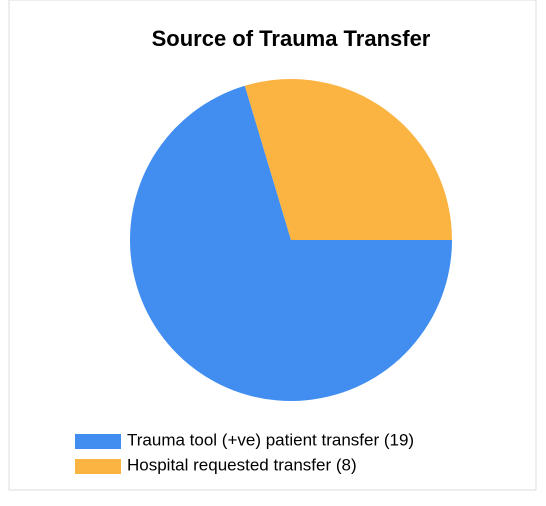  What do you see at coordinates (291, 38) in the screenshot?
I see `chart-title: Source of Trauma Transfer` at bounding box center [291, 38].